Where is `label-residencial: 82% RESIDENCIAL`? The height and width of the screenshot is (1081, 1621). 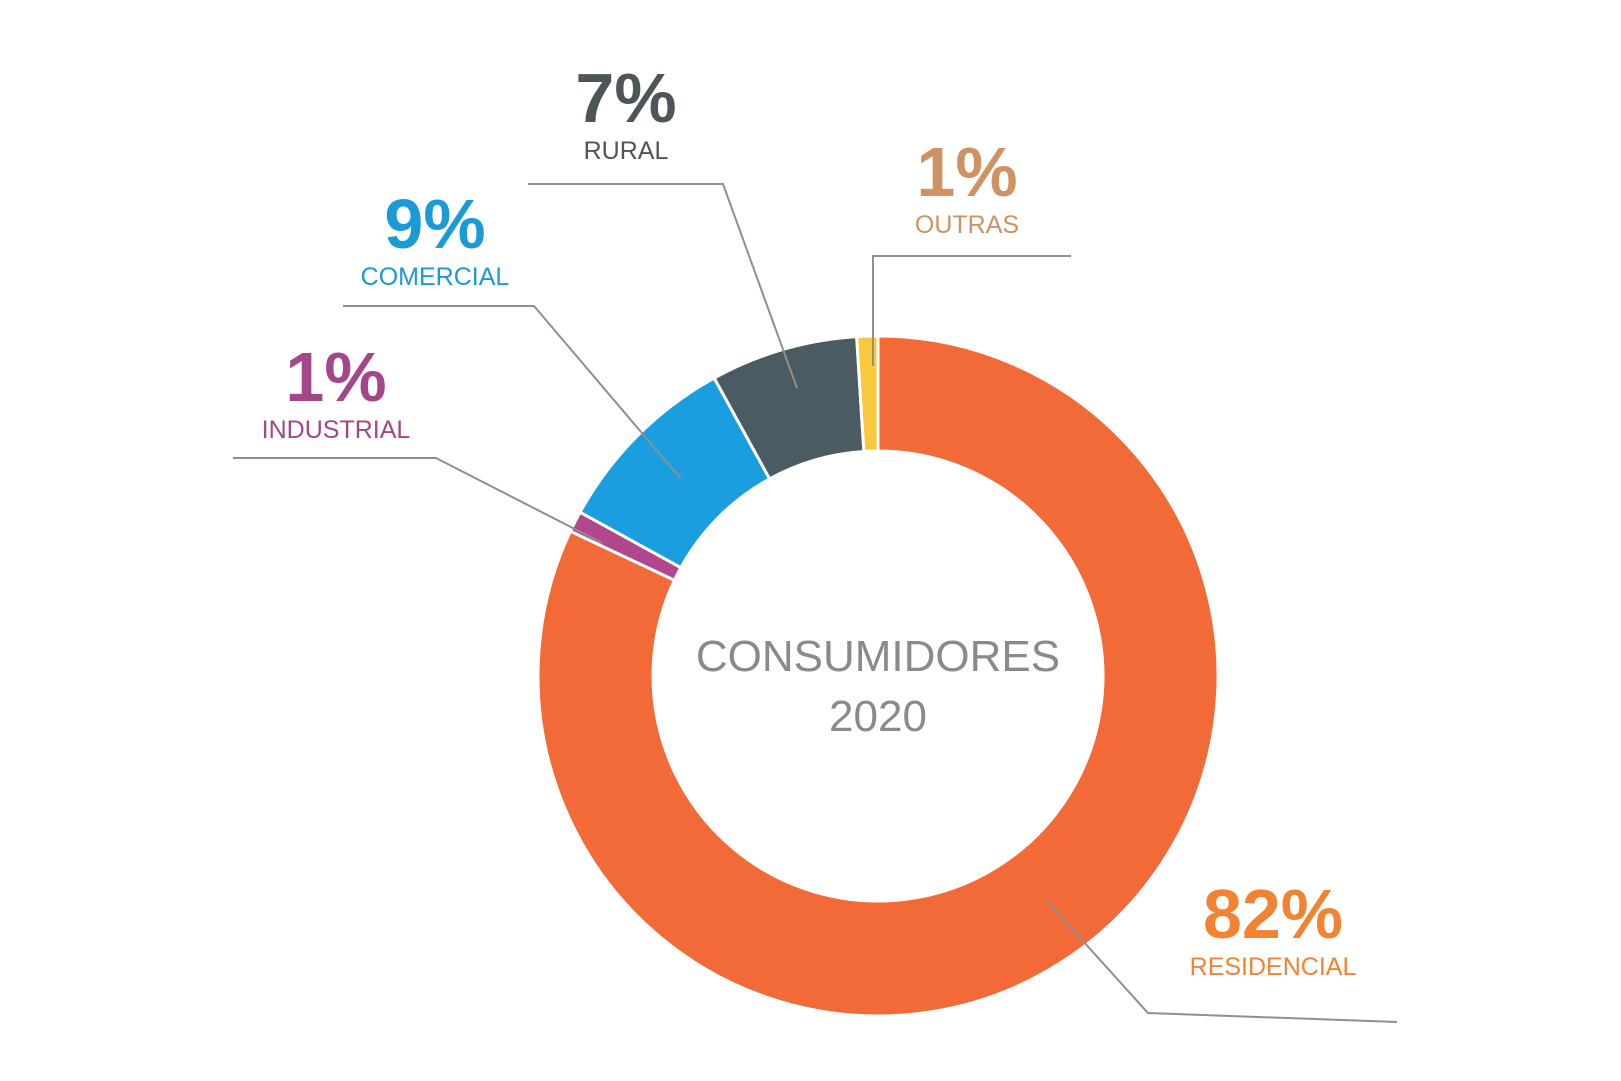
label-residencial: 82% RESIDENCIAL is located at coordinates (1273, 930).